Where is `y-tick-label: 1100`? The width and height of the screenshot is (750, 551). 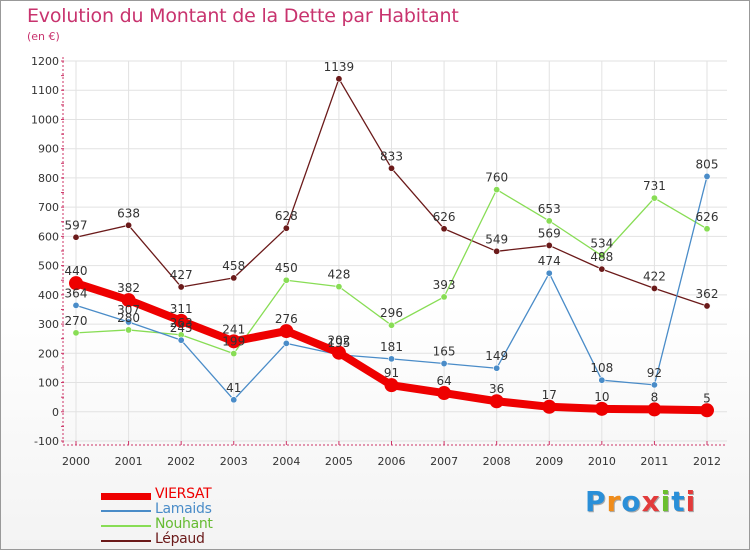
y-tick-label: 1100 is located at coordinates (45, 90).